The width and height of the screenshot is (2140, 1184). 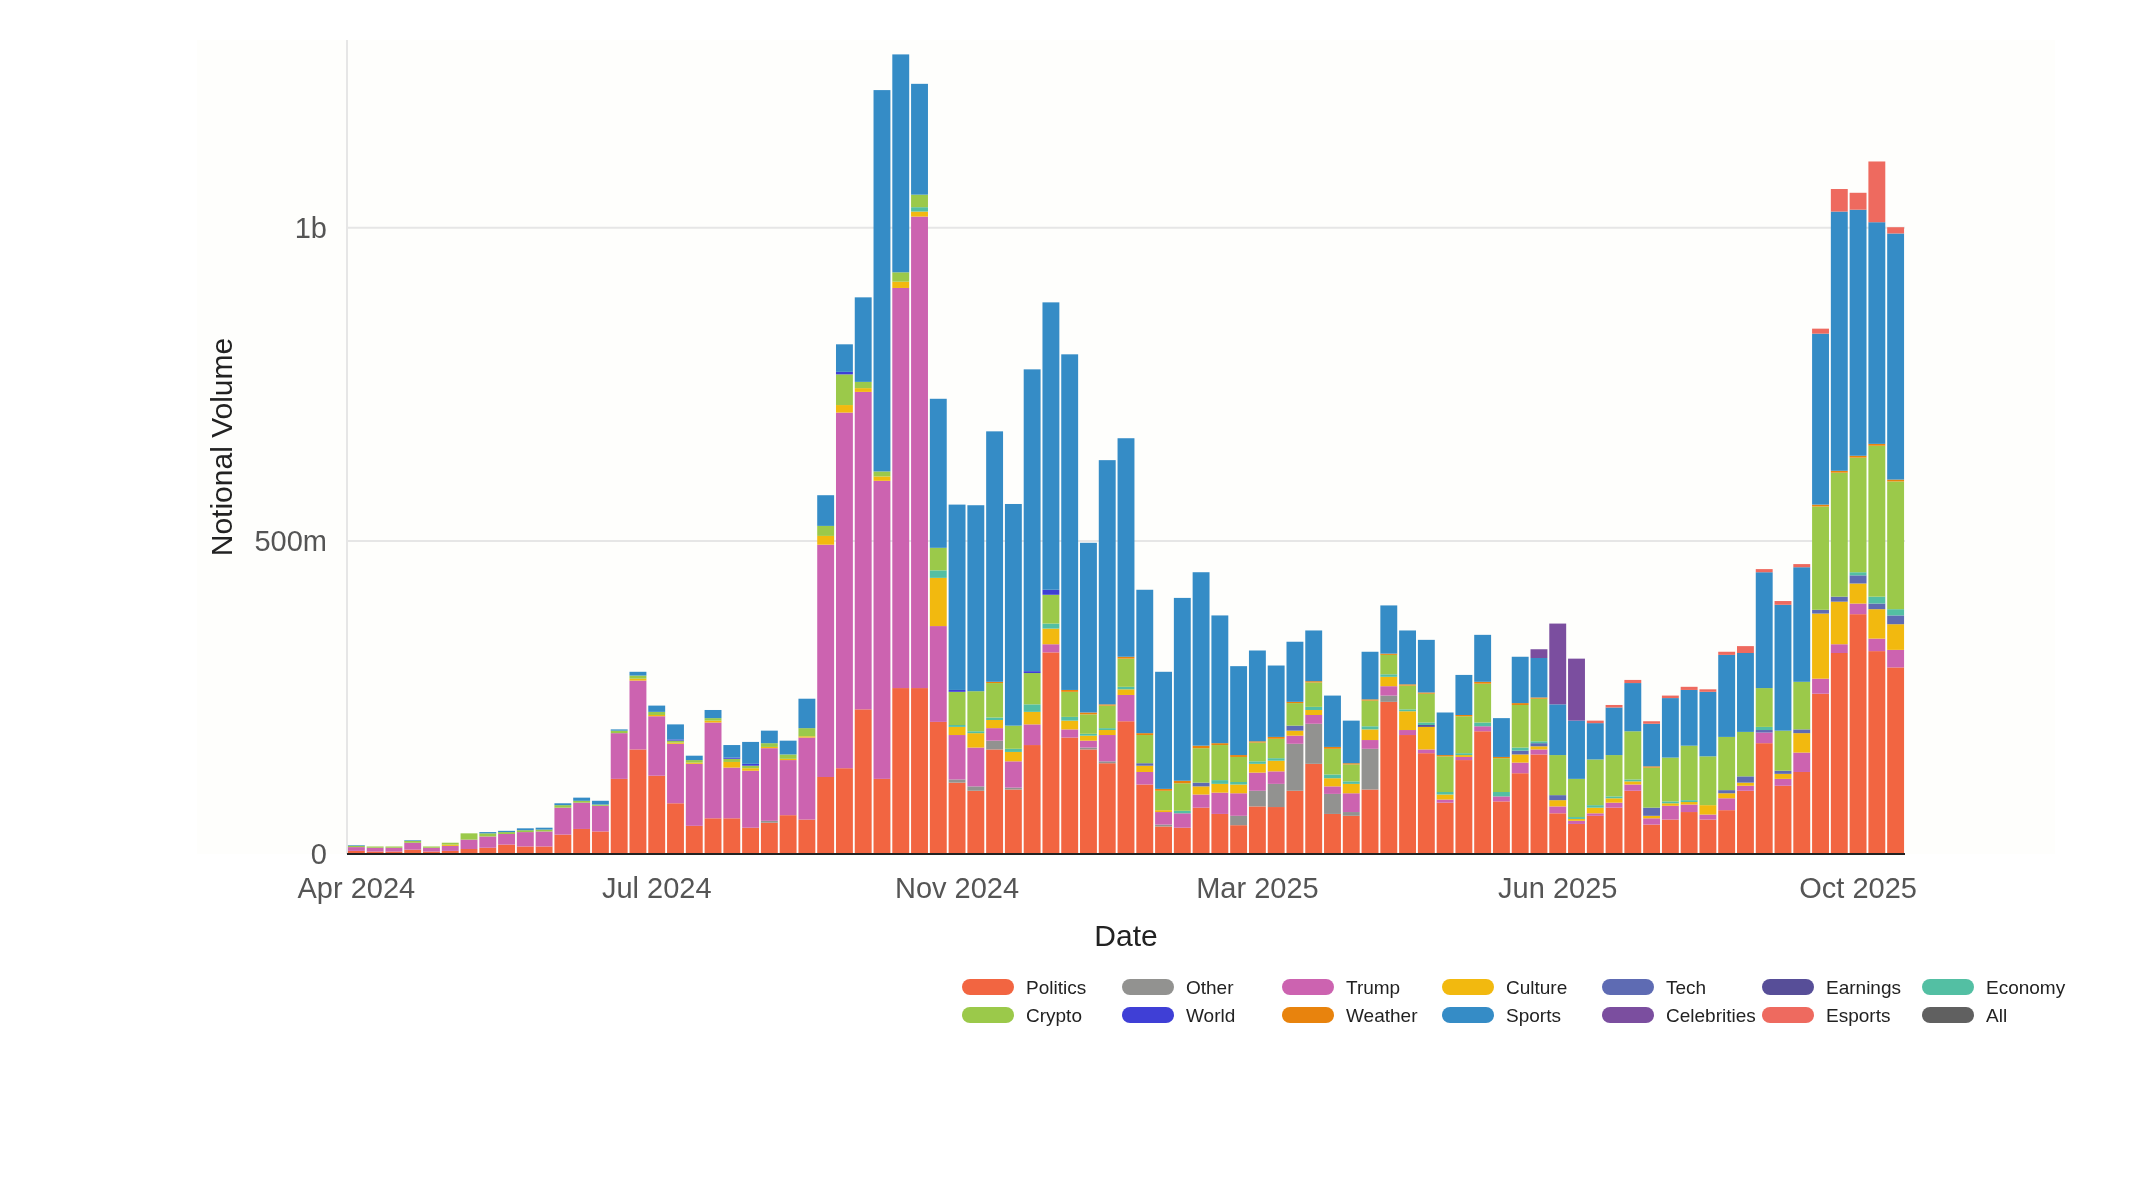 I want to click on legend-label: Weather, so click(x=1382, y=1015).